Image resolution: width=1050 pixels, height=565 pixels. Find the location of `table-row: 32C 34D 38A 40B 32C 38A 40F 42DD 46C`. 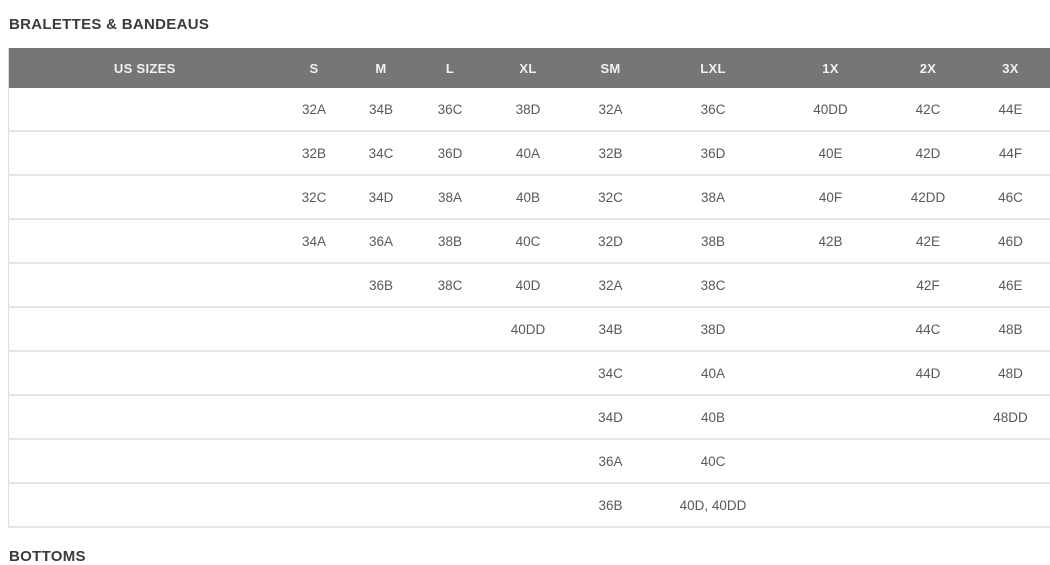

table-row: 32C 34D 38A 40B 32C 38A 40F 42DD 46C is located at coordinates (529, 197).